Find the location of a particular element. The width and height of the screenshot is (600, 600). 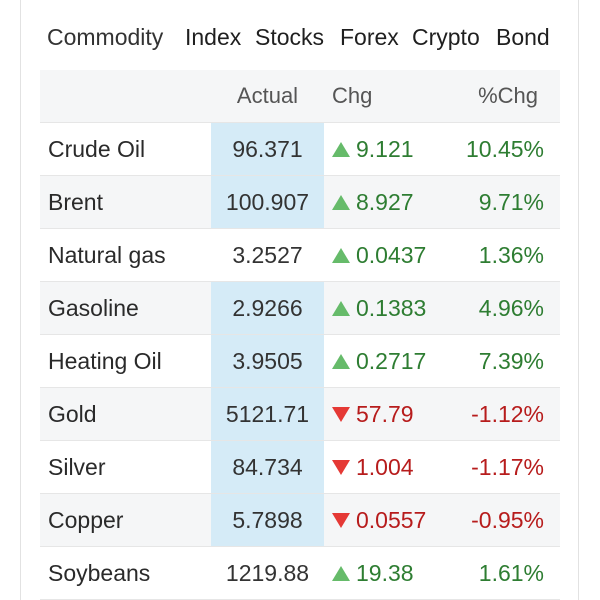

table-row: Soybeans 1219.88 19.38 1.61% is located at coordinates (300, 573).